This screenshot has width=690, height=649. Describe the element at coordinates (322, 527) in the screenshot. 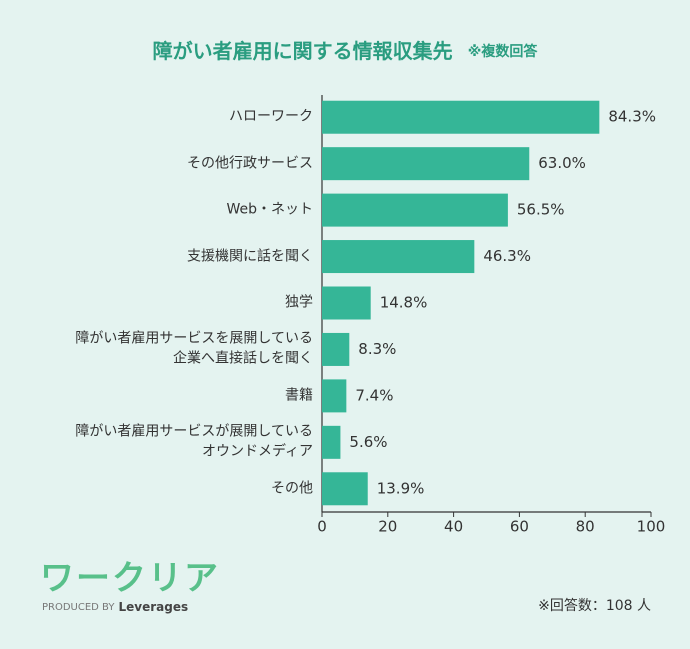

I see `x-tick-label: 0` at that location.